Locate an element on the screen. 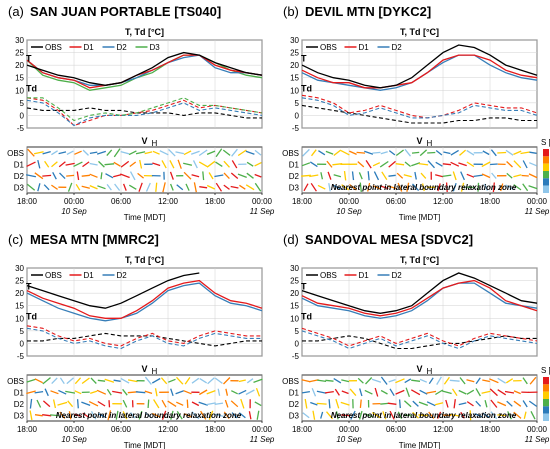 This screenshot has height=449, width=550. panel-tag: (d) is located at coordinates (291, 239).